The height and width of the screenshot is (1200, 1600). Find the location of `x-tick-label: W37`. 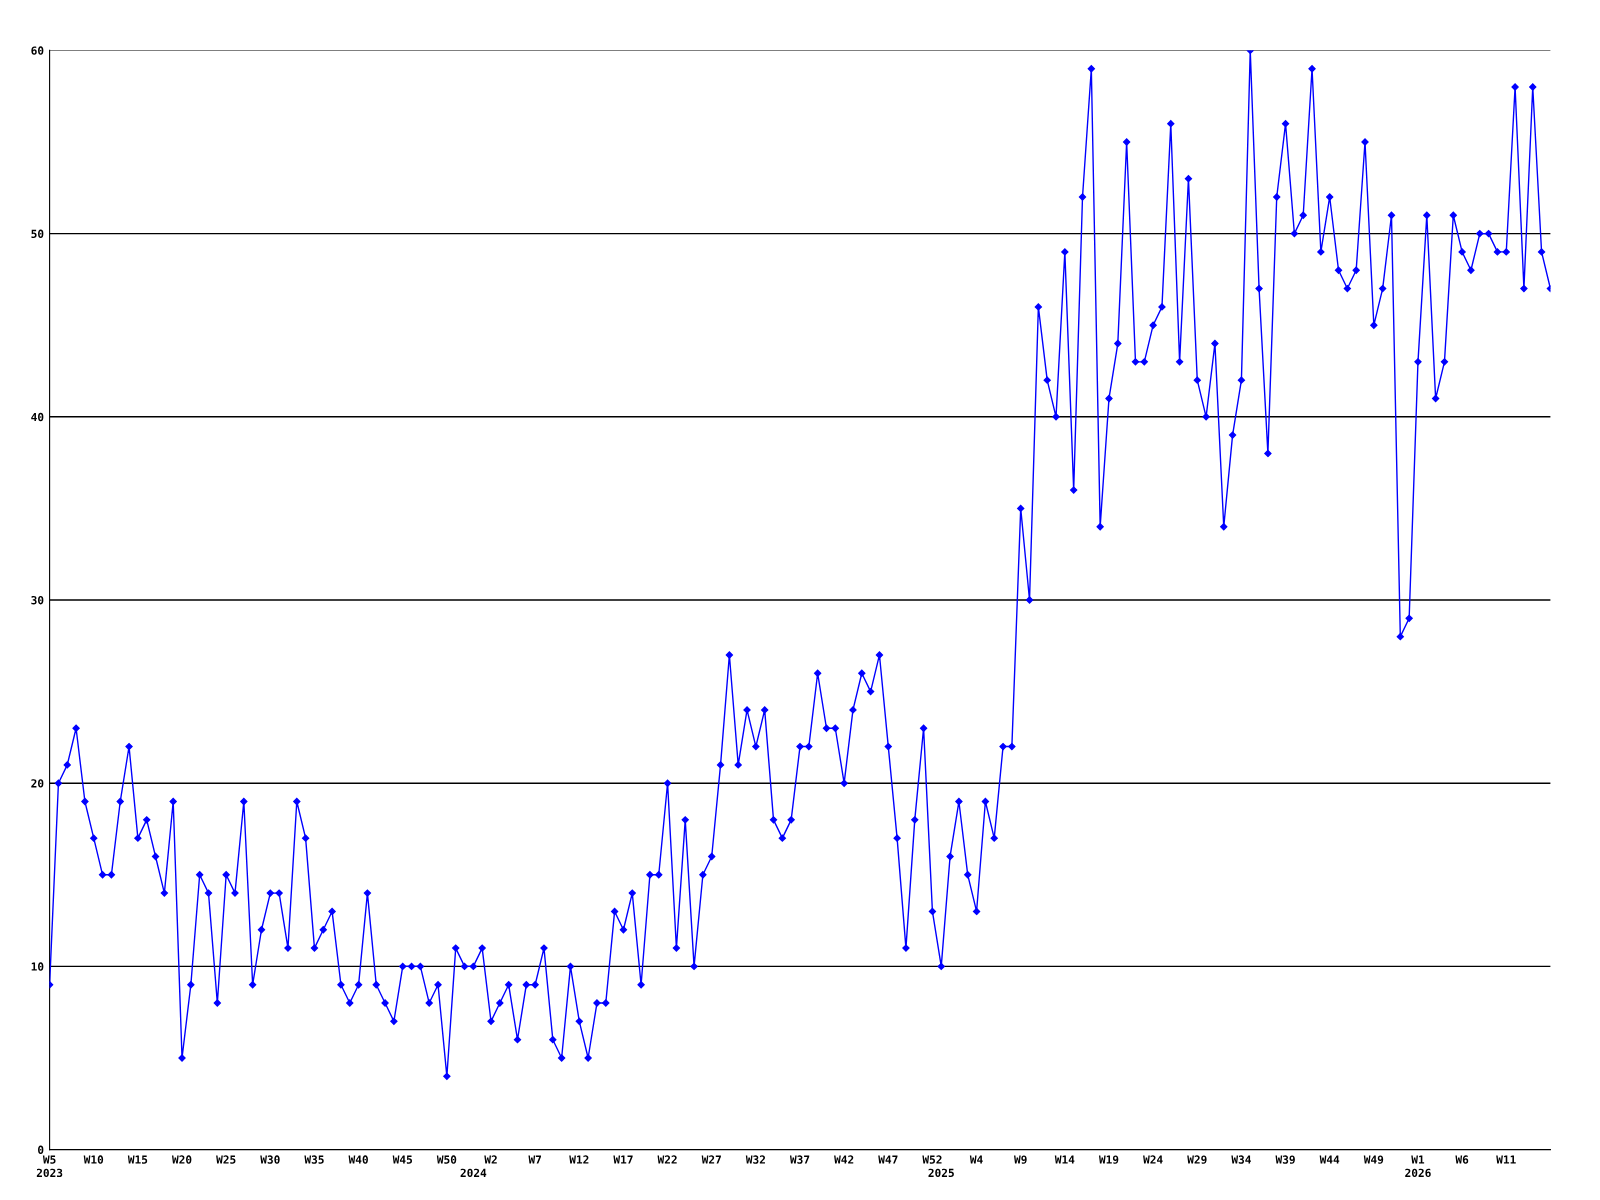

x-tick-label: W37 is located at coordinates (799, 1159).